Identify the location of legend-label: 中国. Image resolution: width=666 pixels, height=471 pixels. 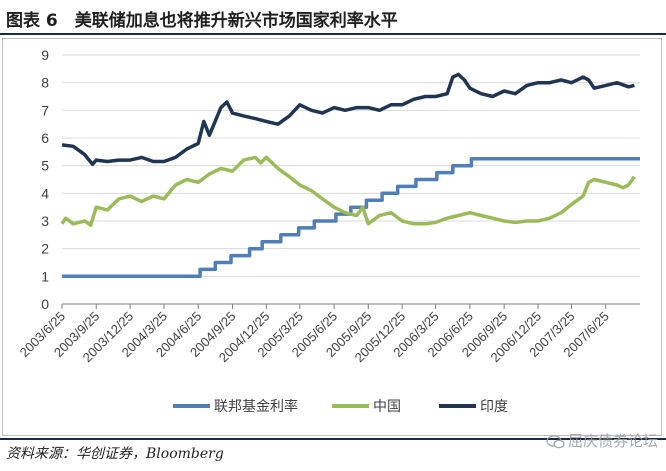
(387, 407).